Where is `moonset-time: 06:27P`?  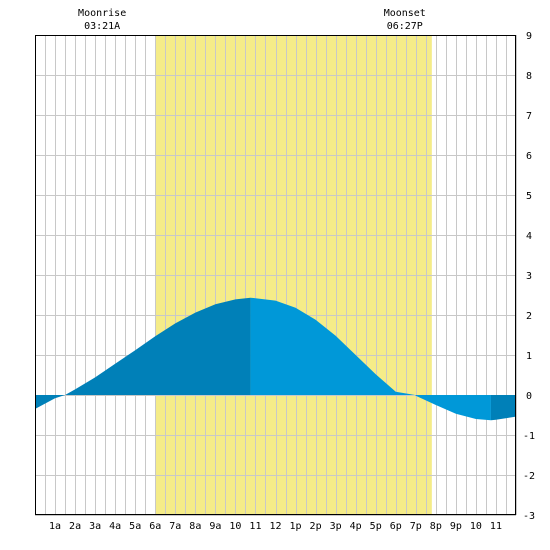 moonset-time: 06:27P is located at coordinates (405, 26).